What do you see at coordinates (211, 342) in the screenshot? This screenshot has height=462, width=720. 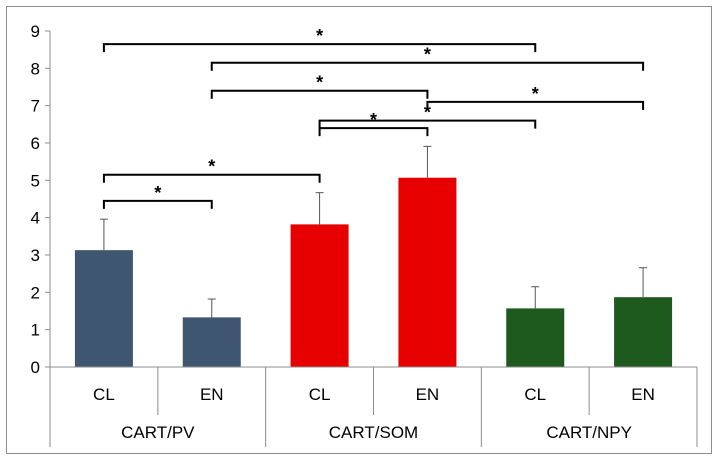 I see `bar-cart-pv-en` at bounding box center [211, 342].